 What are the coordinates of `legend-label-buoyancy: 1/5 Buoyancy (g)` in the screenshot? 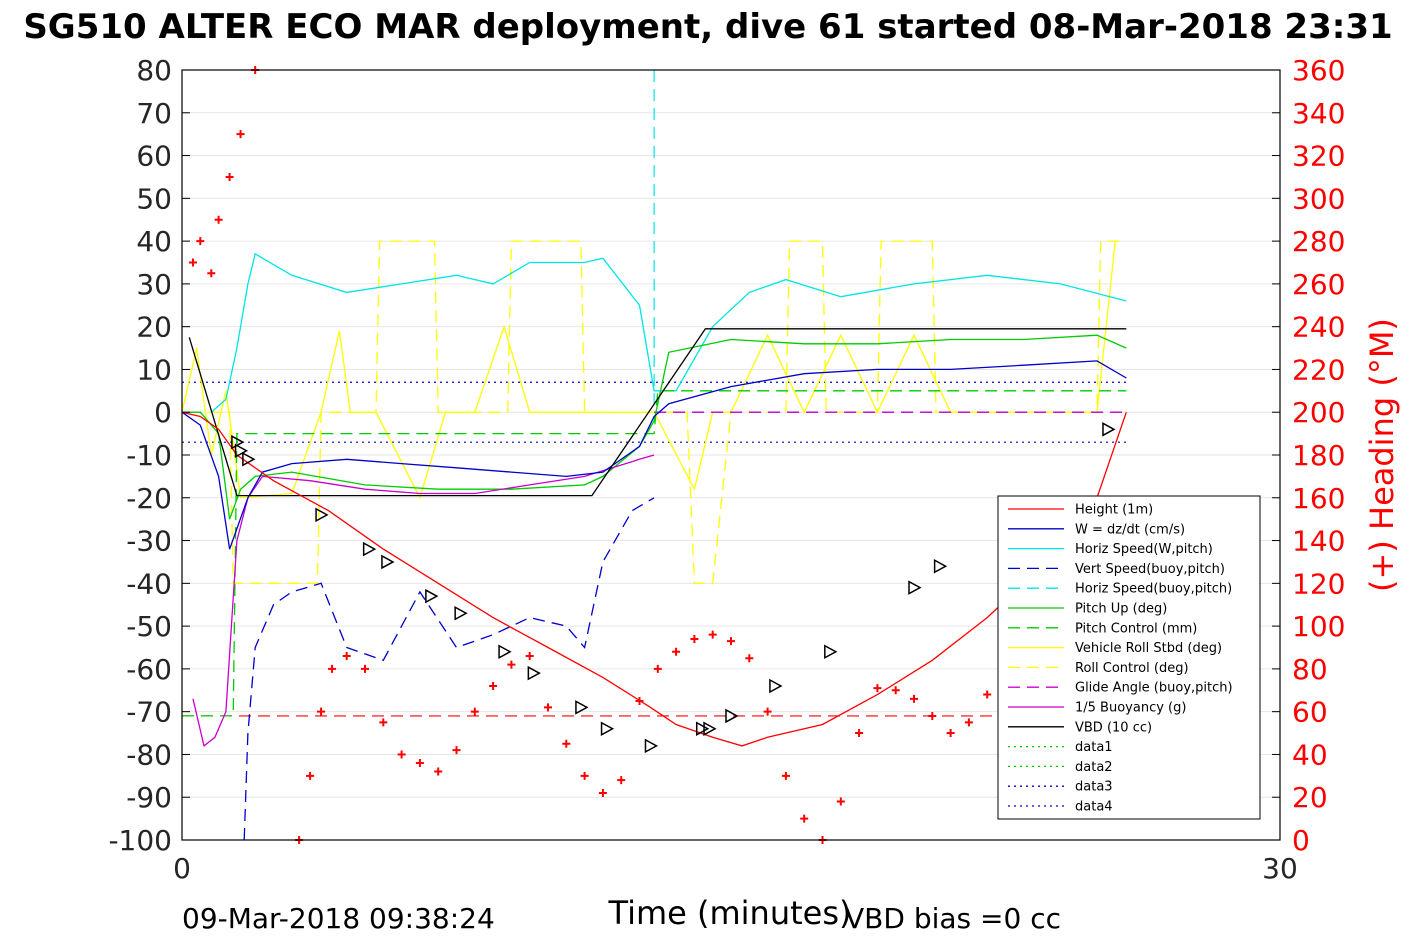 It's located at (1130, 708).